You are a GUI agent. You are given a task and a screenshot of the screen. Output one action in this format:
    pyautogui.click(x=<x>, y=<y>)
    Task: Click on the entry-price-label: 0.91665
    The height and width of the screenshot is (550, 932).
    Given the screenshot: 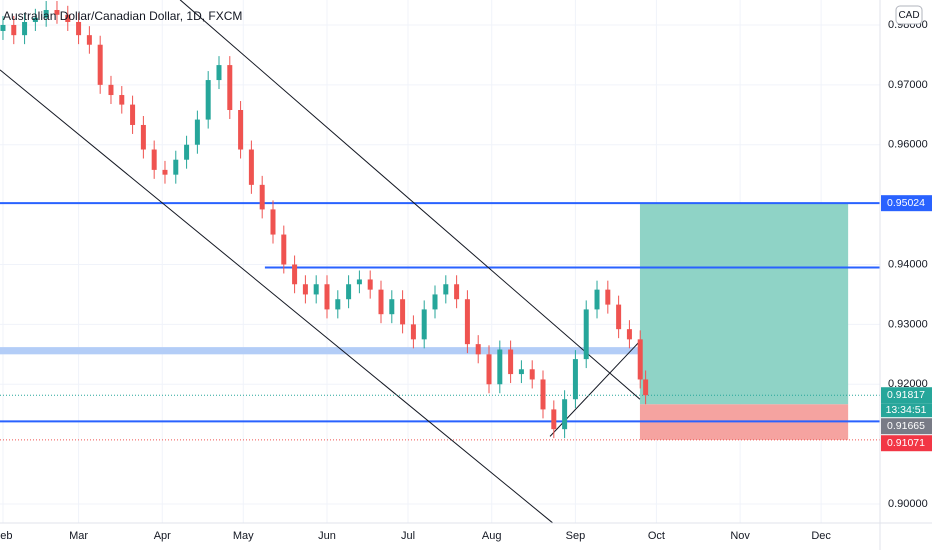 What is the action you would take?
    pyautogui.click(x=906, y=426)
    